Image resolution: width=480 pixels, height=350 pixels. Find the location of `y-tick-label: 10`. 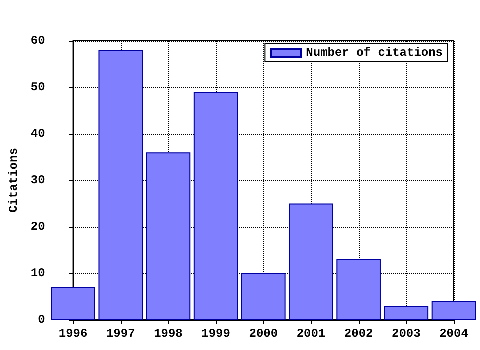

y-tick-label: 10 is located at coordinates (38, 273).